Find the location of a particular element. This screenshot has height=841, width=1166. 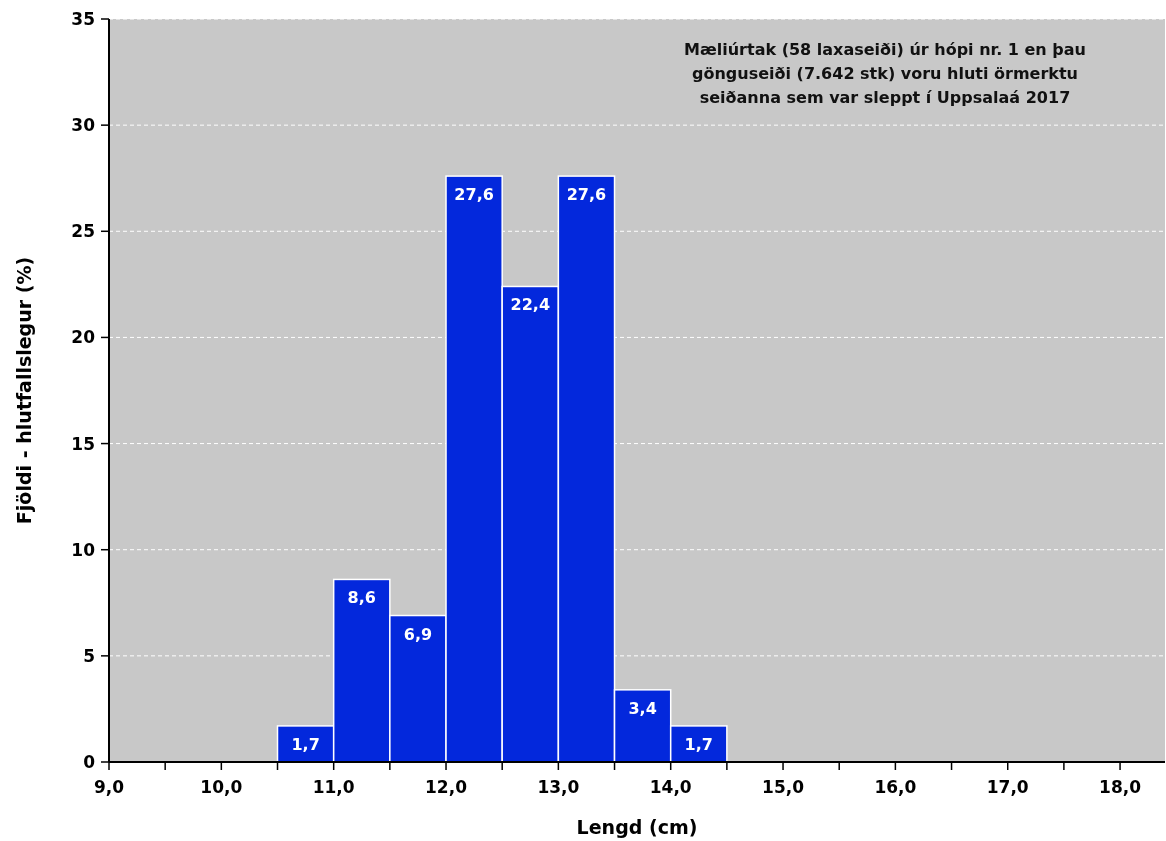

y-tick-label: 10 is located at coordinates (83, 549).